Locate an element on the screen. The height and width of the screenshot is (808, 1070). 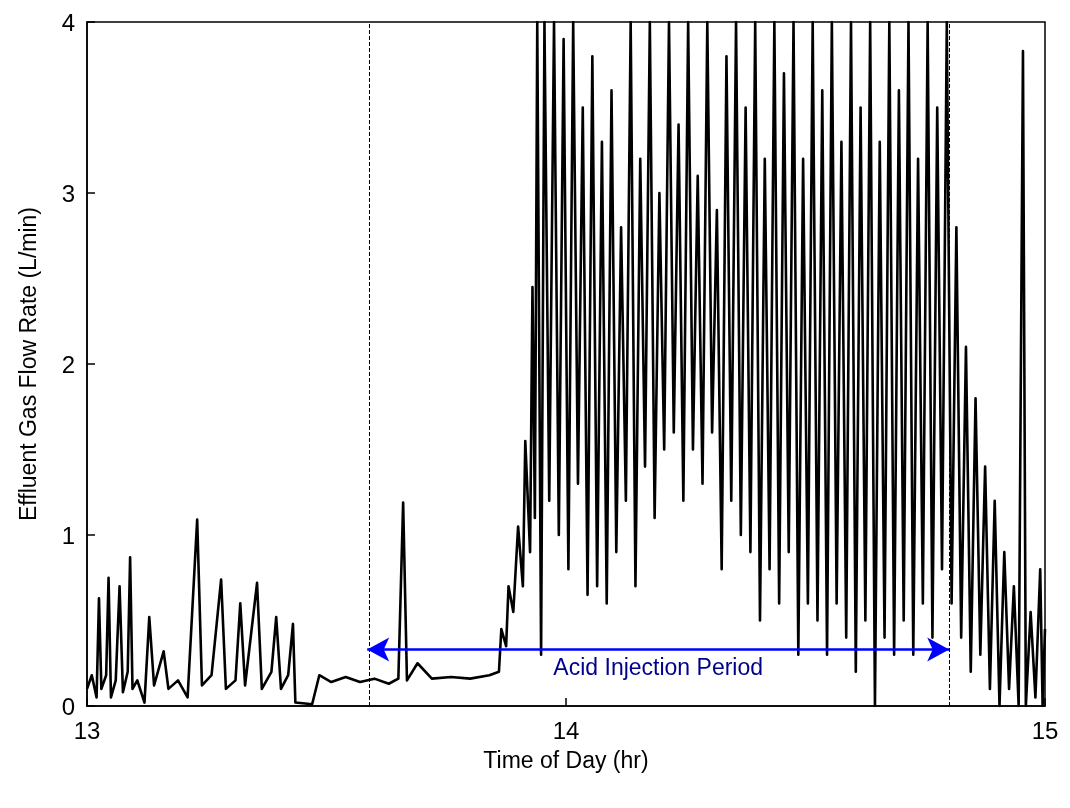
x-axis-title: Time of Day (hr) is located at coordinates (566, 759).